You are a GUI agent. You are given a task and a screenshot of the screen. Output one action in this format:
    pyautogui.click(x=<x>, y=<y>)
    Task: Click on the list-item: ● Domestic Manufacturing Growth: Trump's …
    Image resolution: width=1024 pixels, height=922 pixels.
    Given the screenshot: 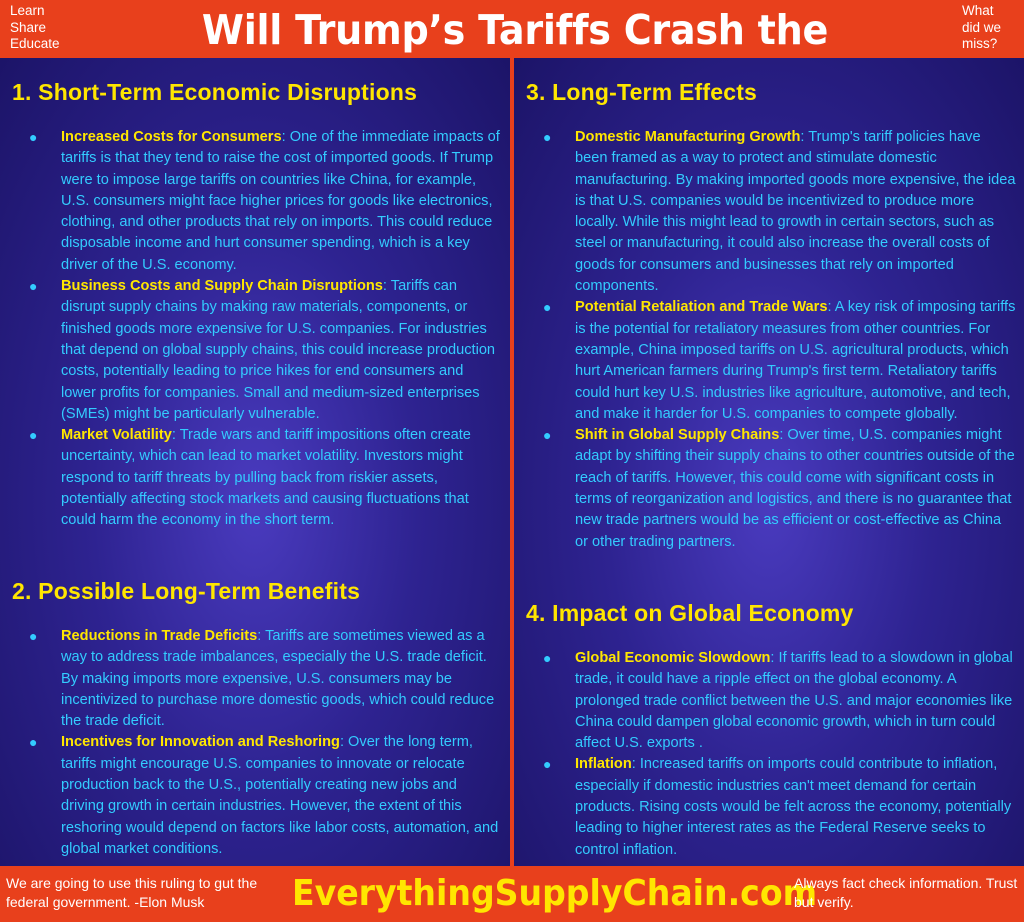 What is the action you would take?
    pyautogui.click(x=769, y=212)
    